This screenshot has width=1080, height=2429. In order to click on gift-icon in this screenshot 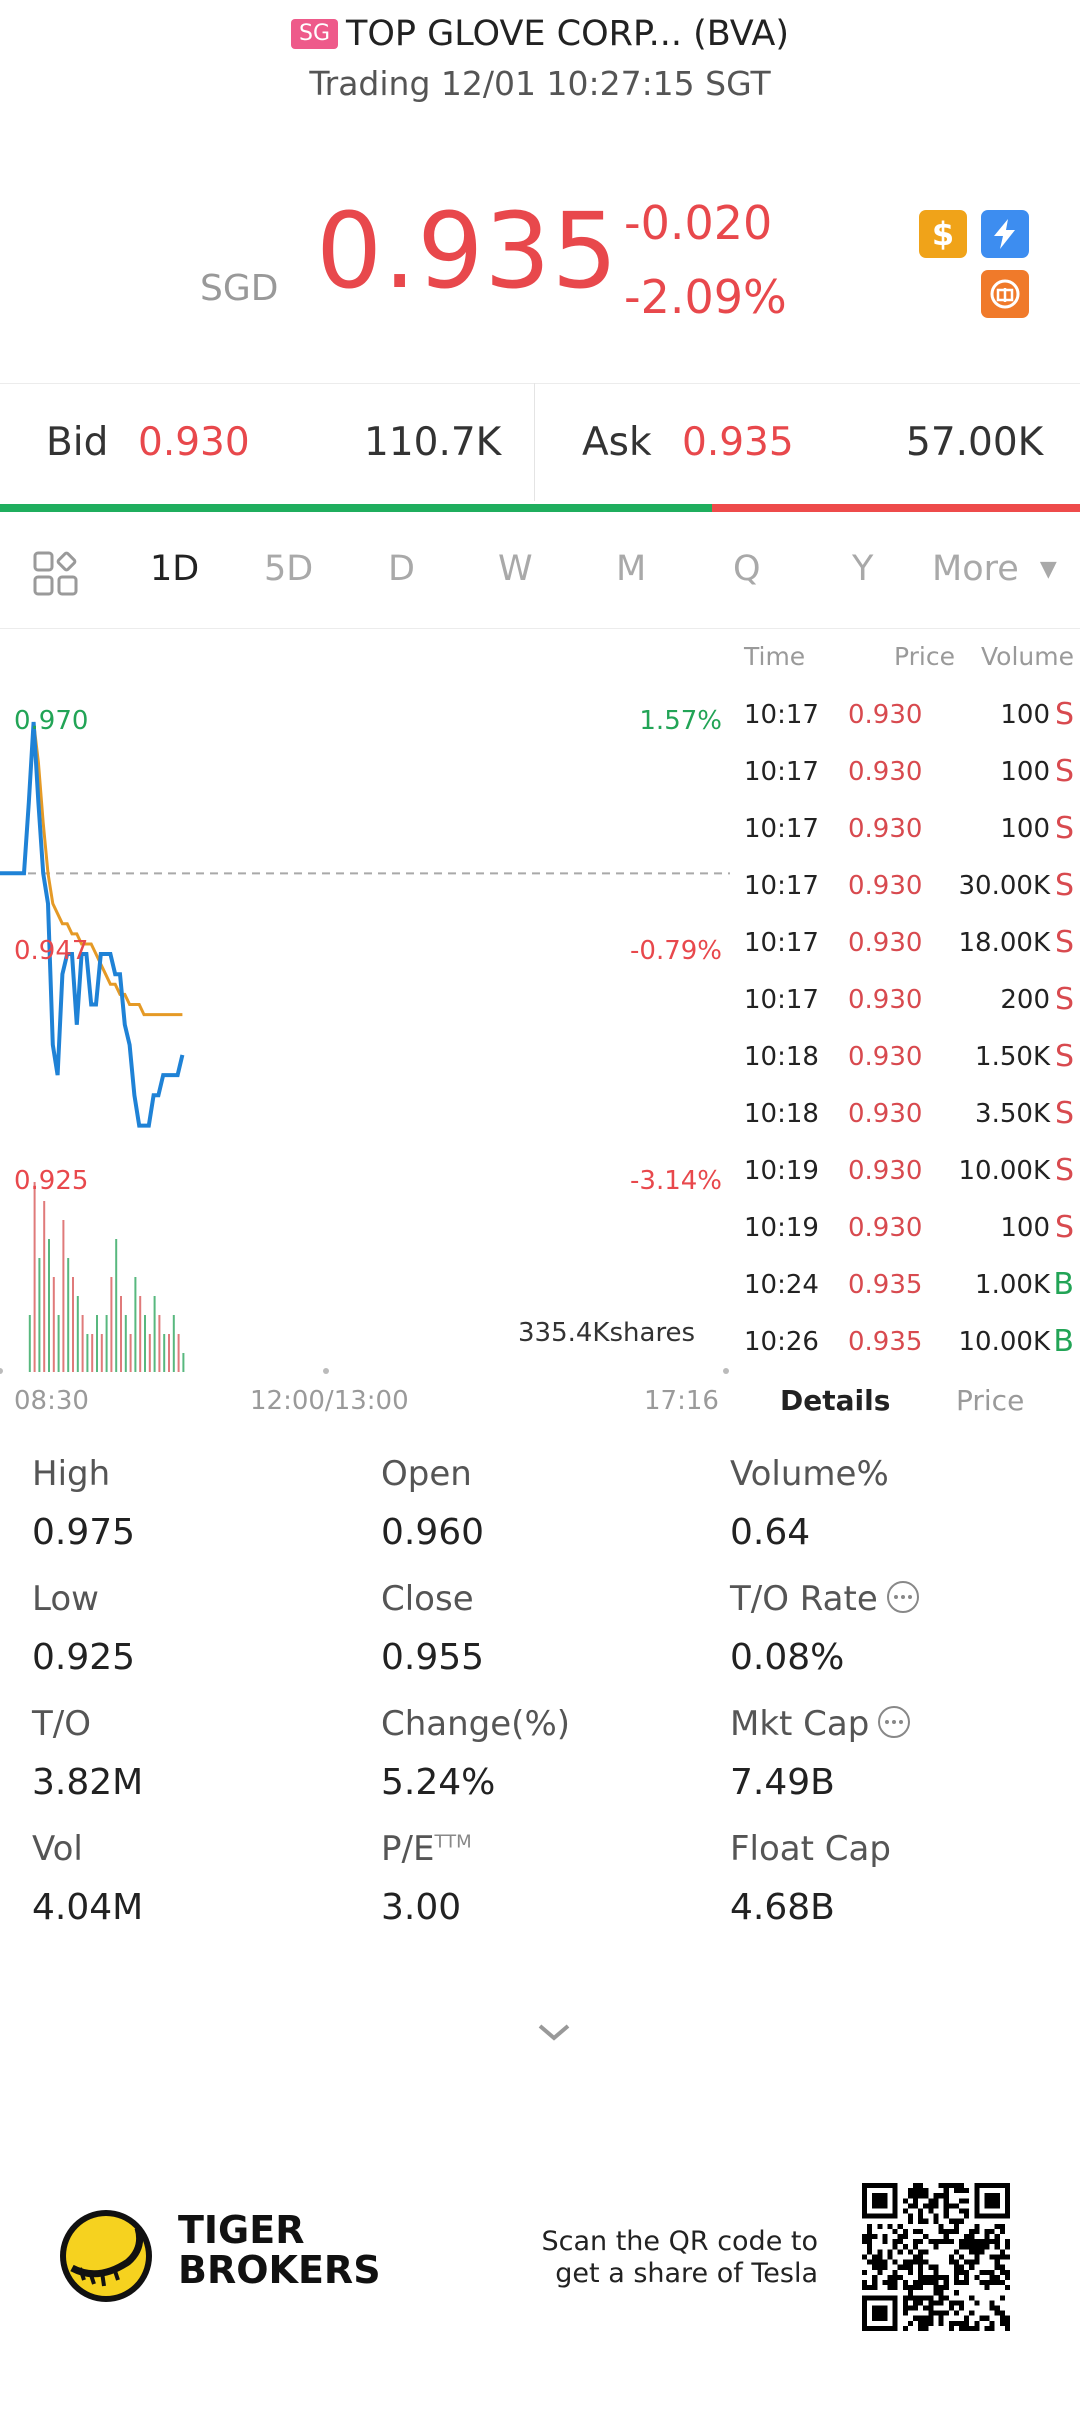, I will do `click(1005, 294)`.